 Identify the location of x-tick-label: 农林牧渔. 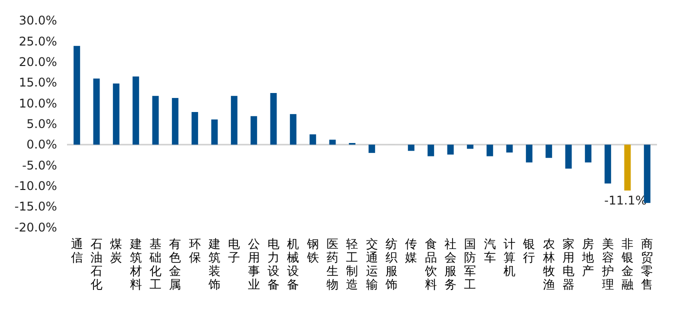
(548, 264).